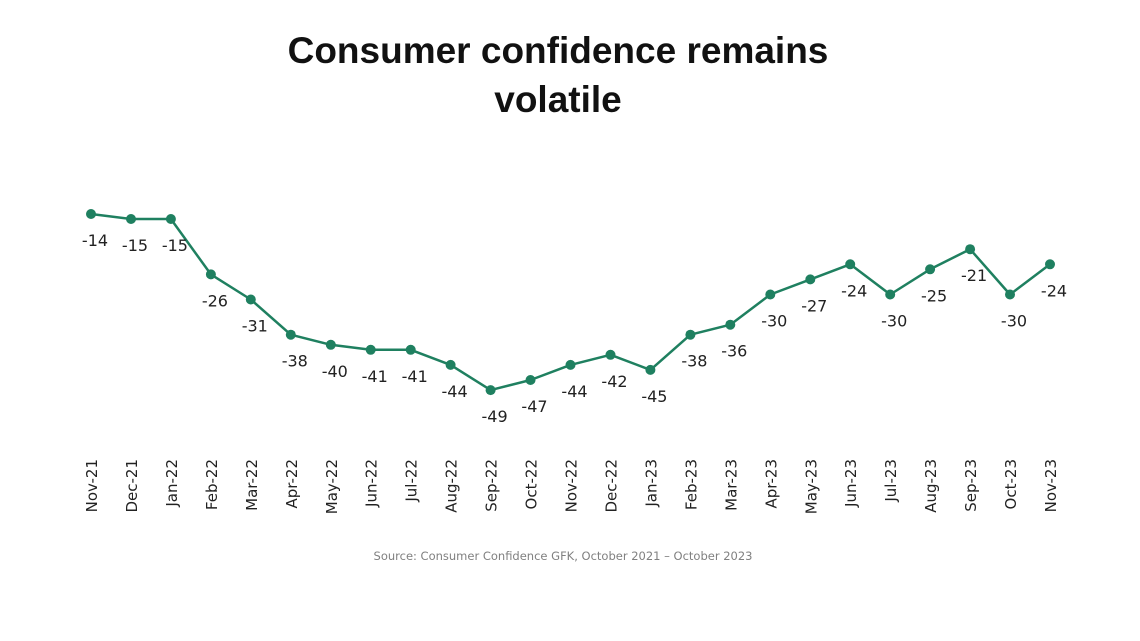 The image size is (1140, 641). I want to click on x-tick-label: Jan-23, so click(651, 483).